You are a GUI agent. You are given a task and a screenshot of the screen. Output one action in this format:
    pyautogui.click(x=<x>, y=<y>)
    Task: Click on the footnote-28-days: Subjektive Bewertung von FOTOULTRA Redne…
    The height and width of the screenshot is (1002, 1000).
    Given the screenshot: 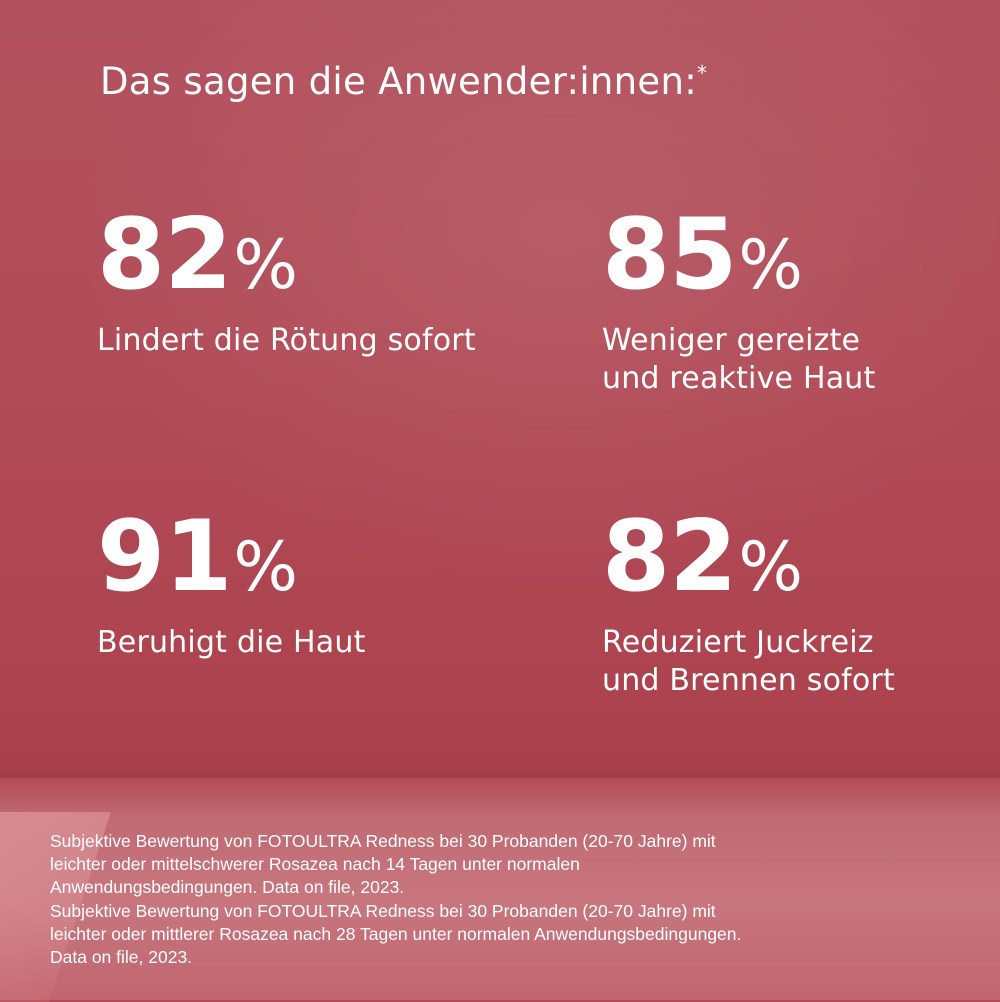 What is the action you would take?
    pyautogui.click(x=396, y=934)
    